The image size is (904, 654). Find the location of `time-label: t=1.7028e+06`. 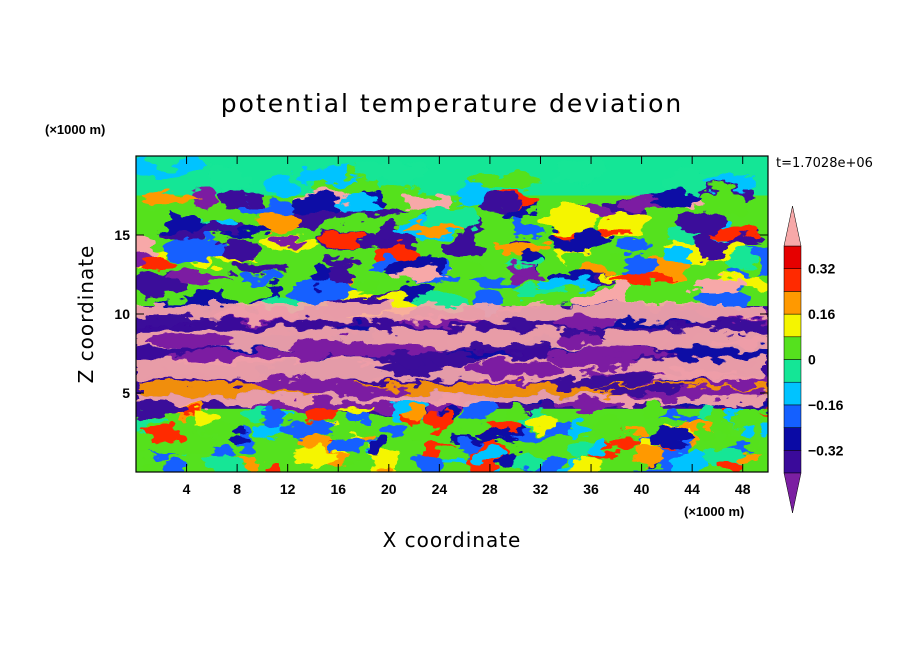

time-label: t=1.7028e+06 is located at coordinates (824, 163).